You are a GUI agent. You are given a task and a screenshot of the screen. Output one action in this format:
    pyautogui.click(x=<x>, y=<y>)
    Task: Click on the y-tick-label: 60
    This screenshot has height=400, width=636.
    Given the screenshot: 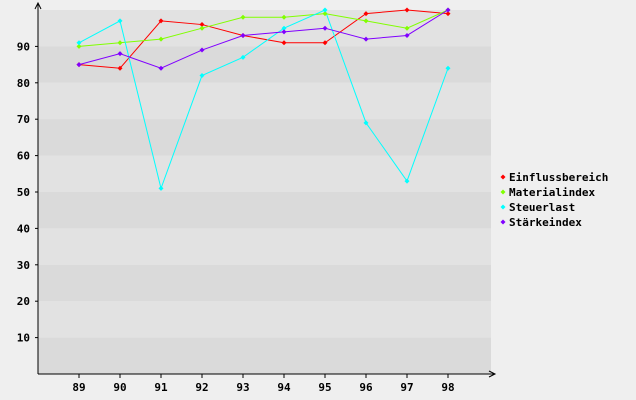 What is the action you would take?
    pyautogui.click(x=23, y=156)
    